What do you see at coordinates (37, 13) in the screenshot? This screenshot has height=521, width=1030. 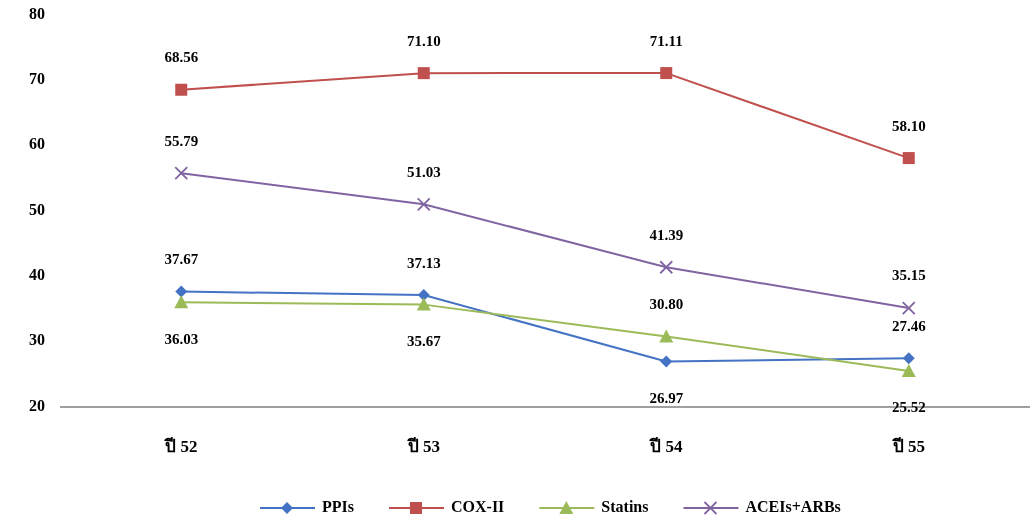 I see `y-tick-label: 80` at bounding box center [37, 13].